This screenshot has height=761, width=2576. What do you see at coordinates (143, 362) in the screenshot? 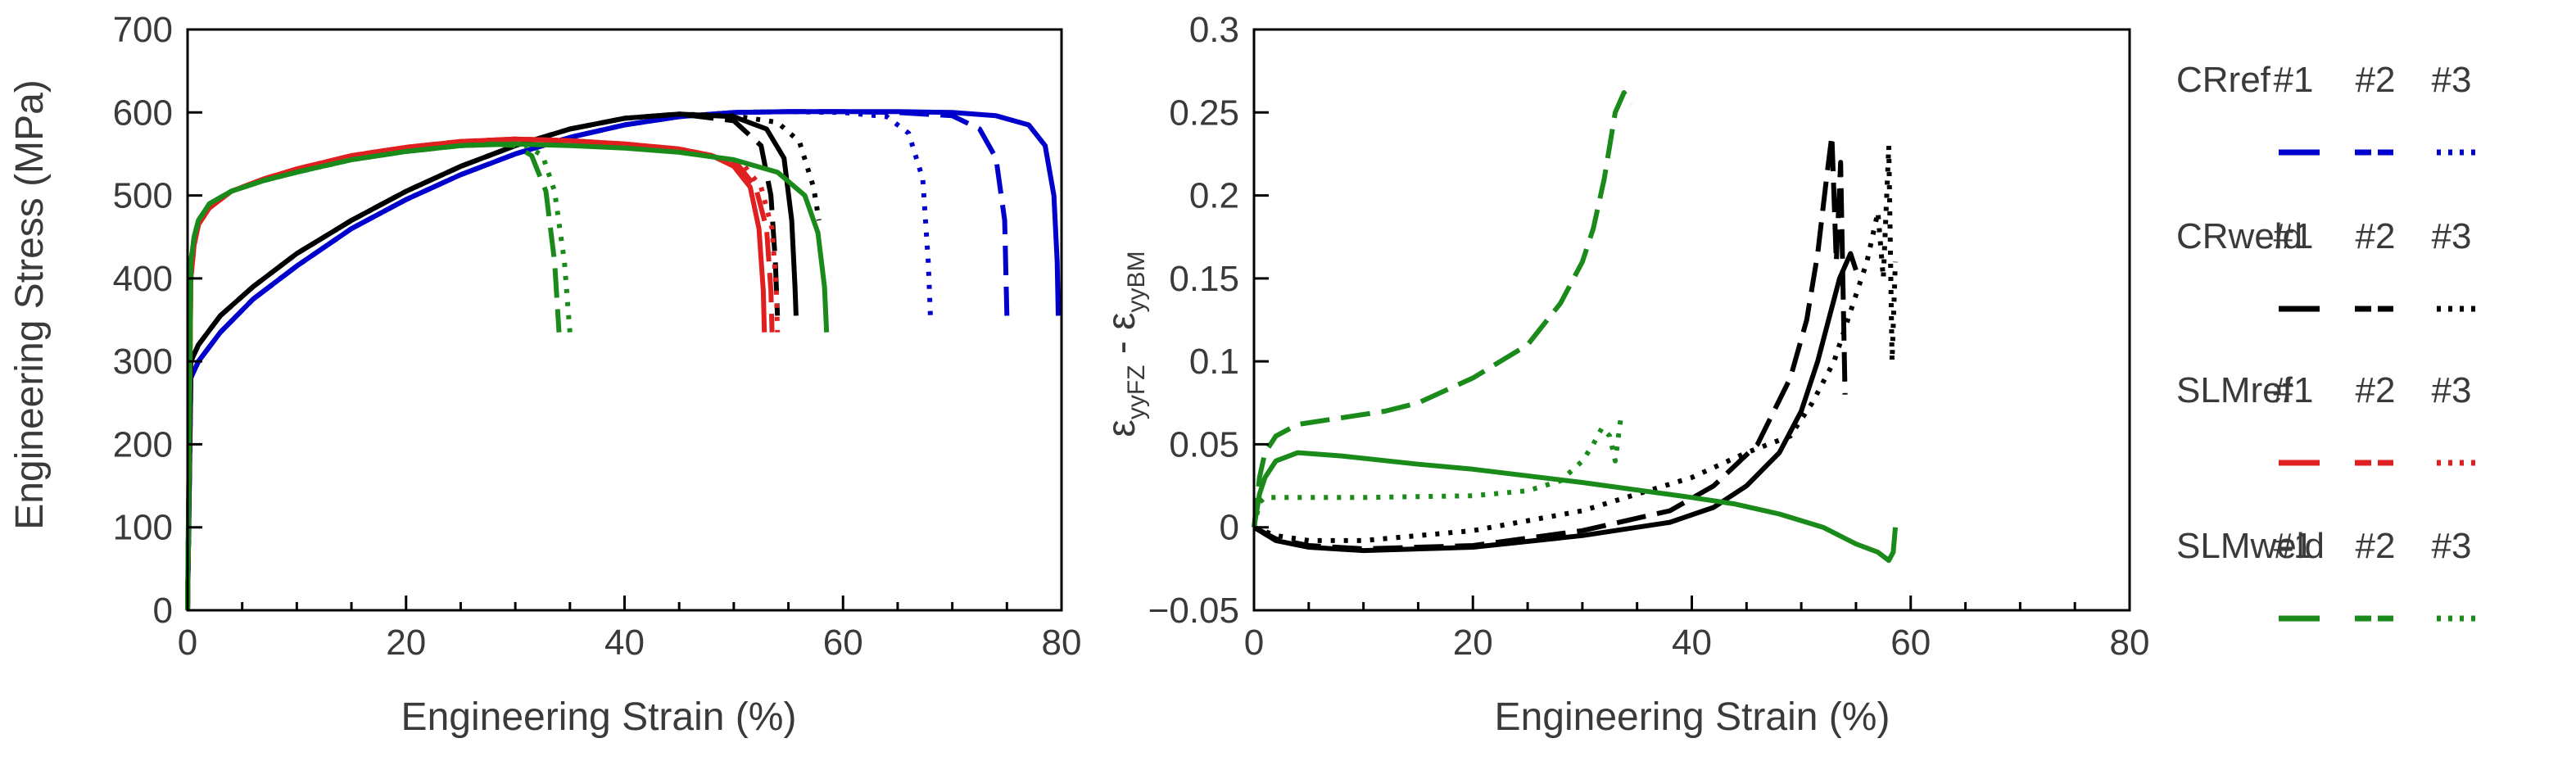
I see `stress-strain-y-tick-label: 300` at bounding box center [143, 362].